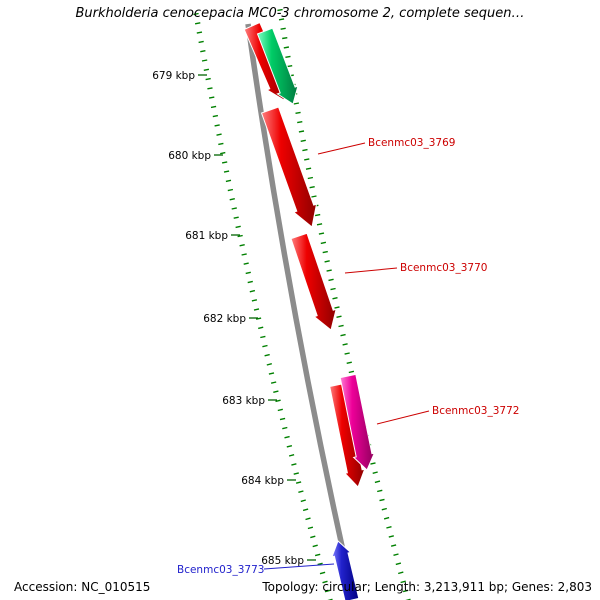 The image size is (600, 600). What do you see at coordinates (173, 76) in the screenshot?
I see `ruler-label-679: 679 kbp` at bounding box center [173, 76].